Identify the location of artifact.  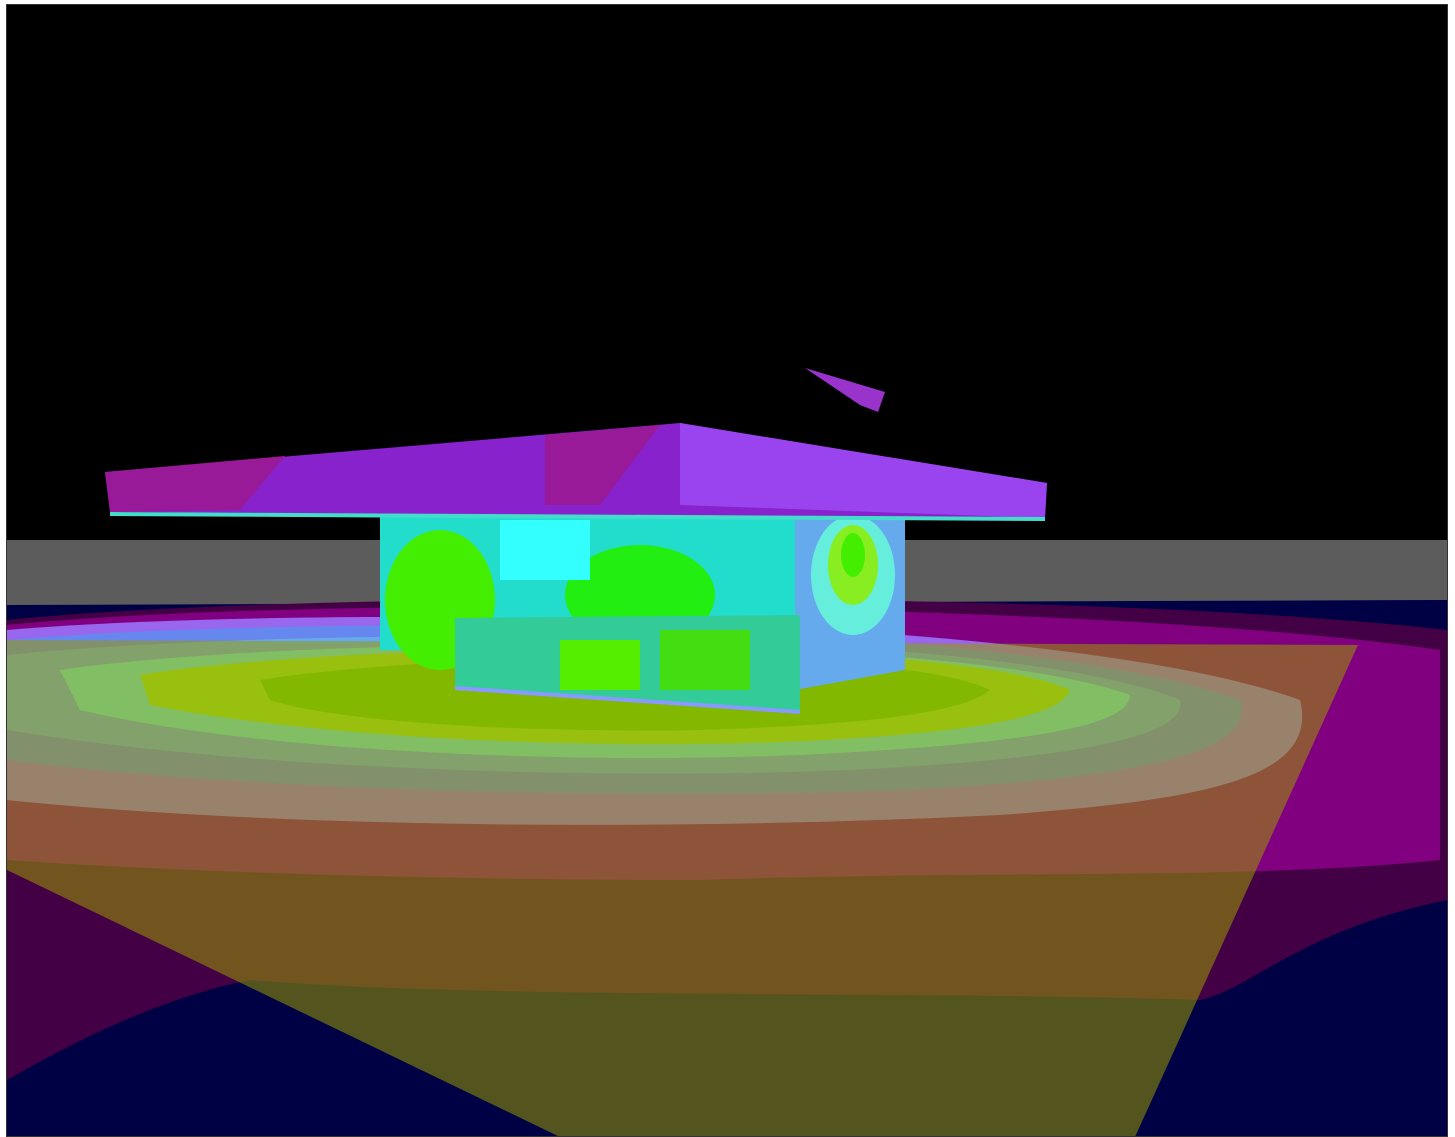
(845, 390).